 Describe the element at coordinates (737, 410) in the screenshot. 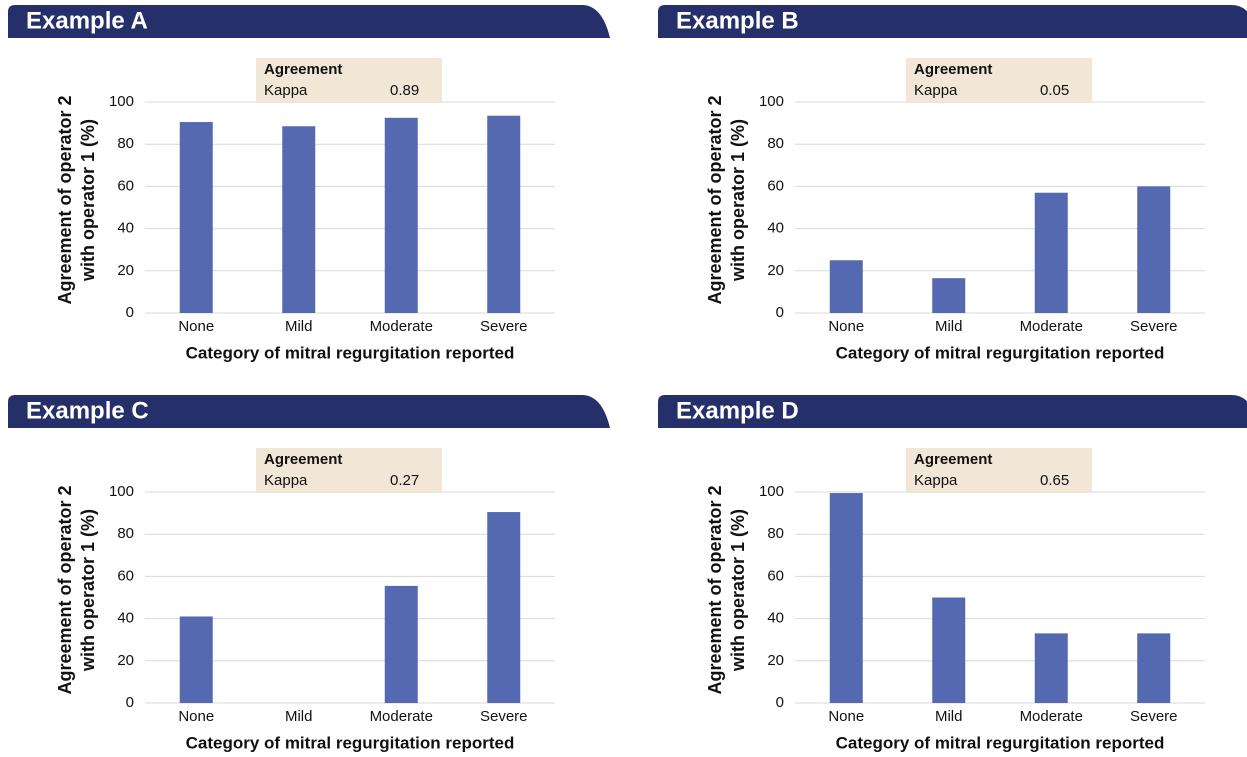

I see `panel-title: Example D` at that location.